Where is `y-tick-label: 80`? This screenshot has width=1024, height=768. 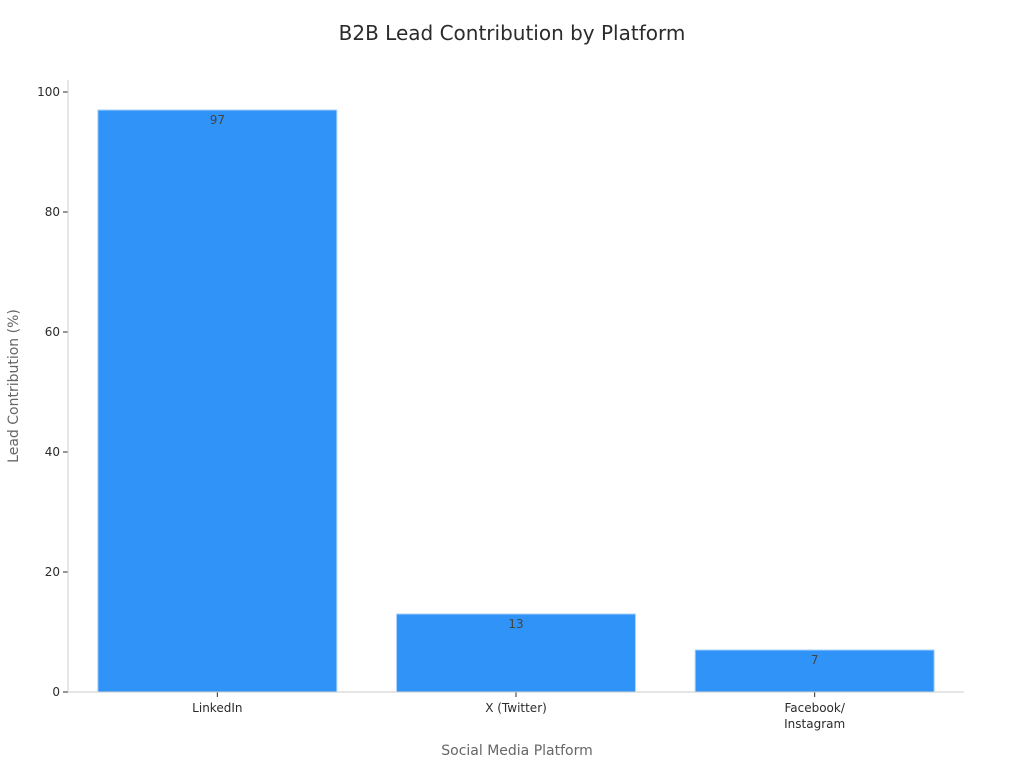
y-tick-label: 80 is located at coordinates (52, 212).